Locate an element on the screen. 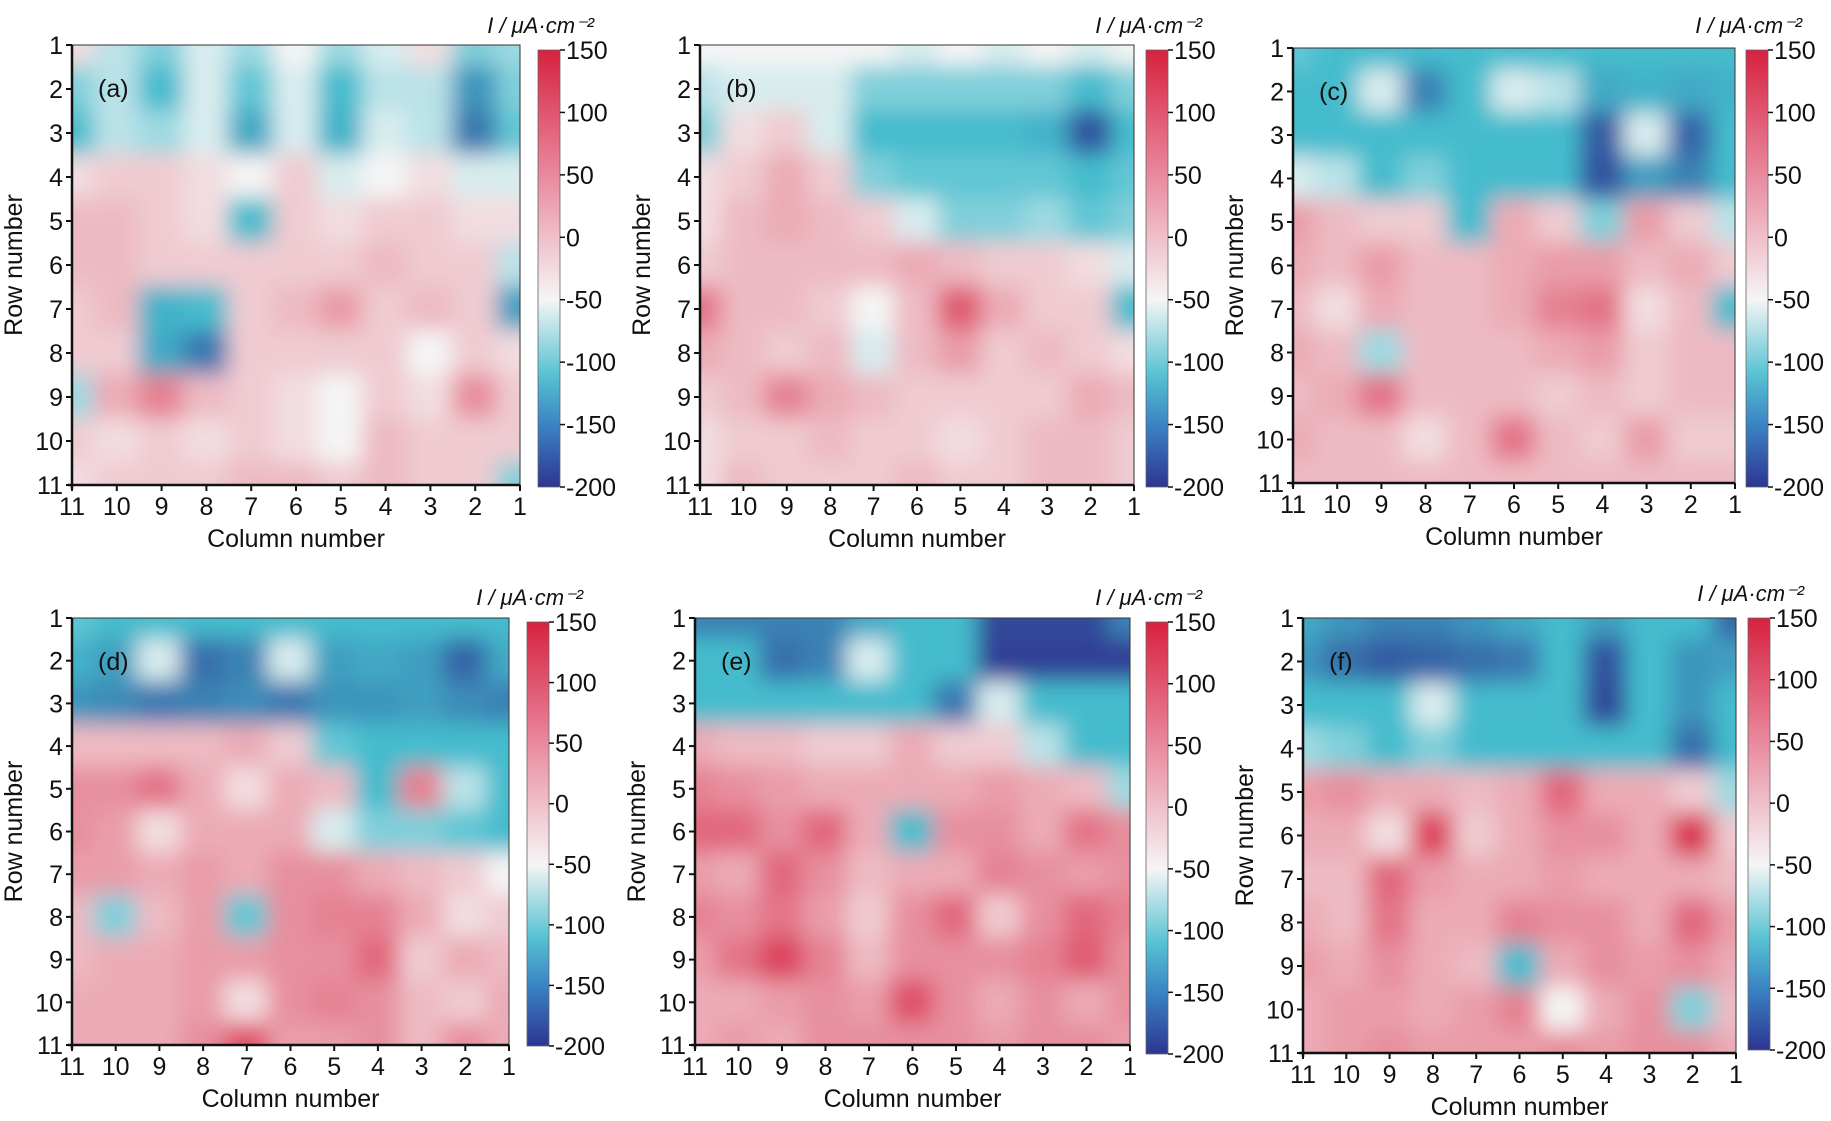 This screenshot has height=1121, width=1831. colorbar-tick-label: 100 is located at coordinates (587, 113).